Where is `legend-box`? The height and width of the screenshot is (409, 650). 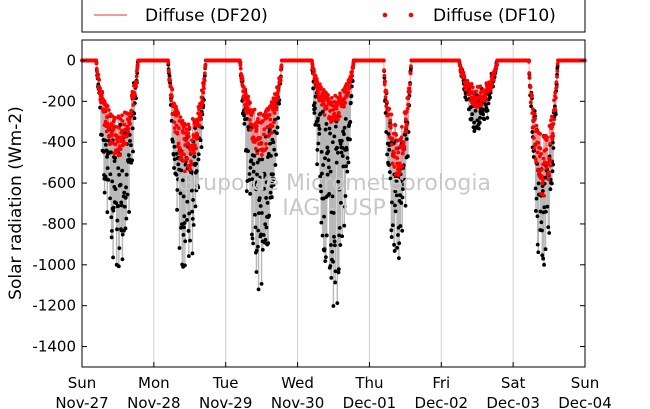 legend-box is located at coordinates (333, 16).